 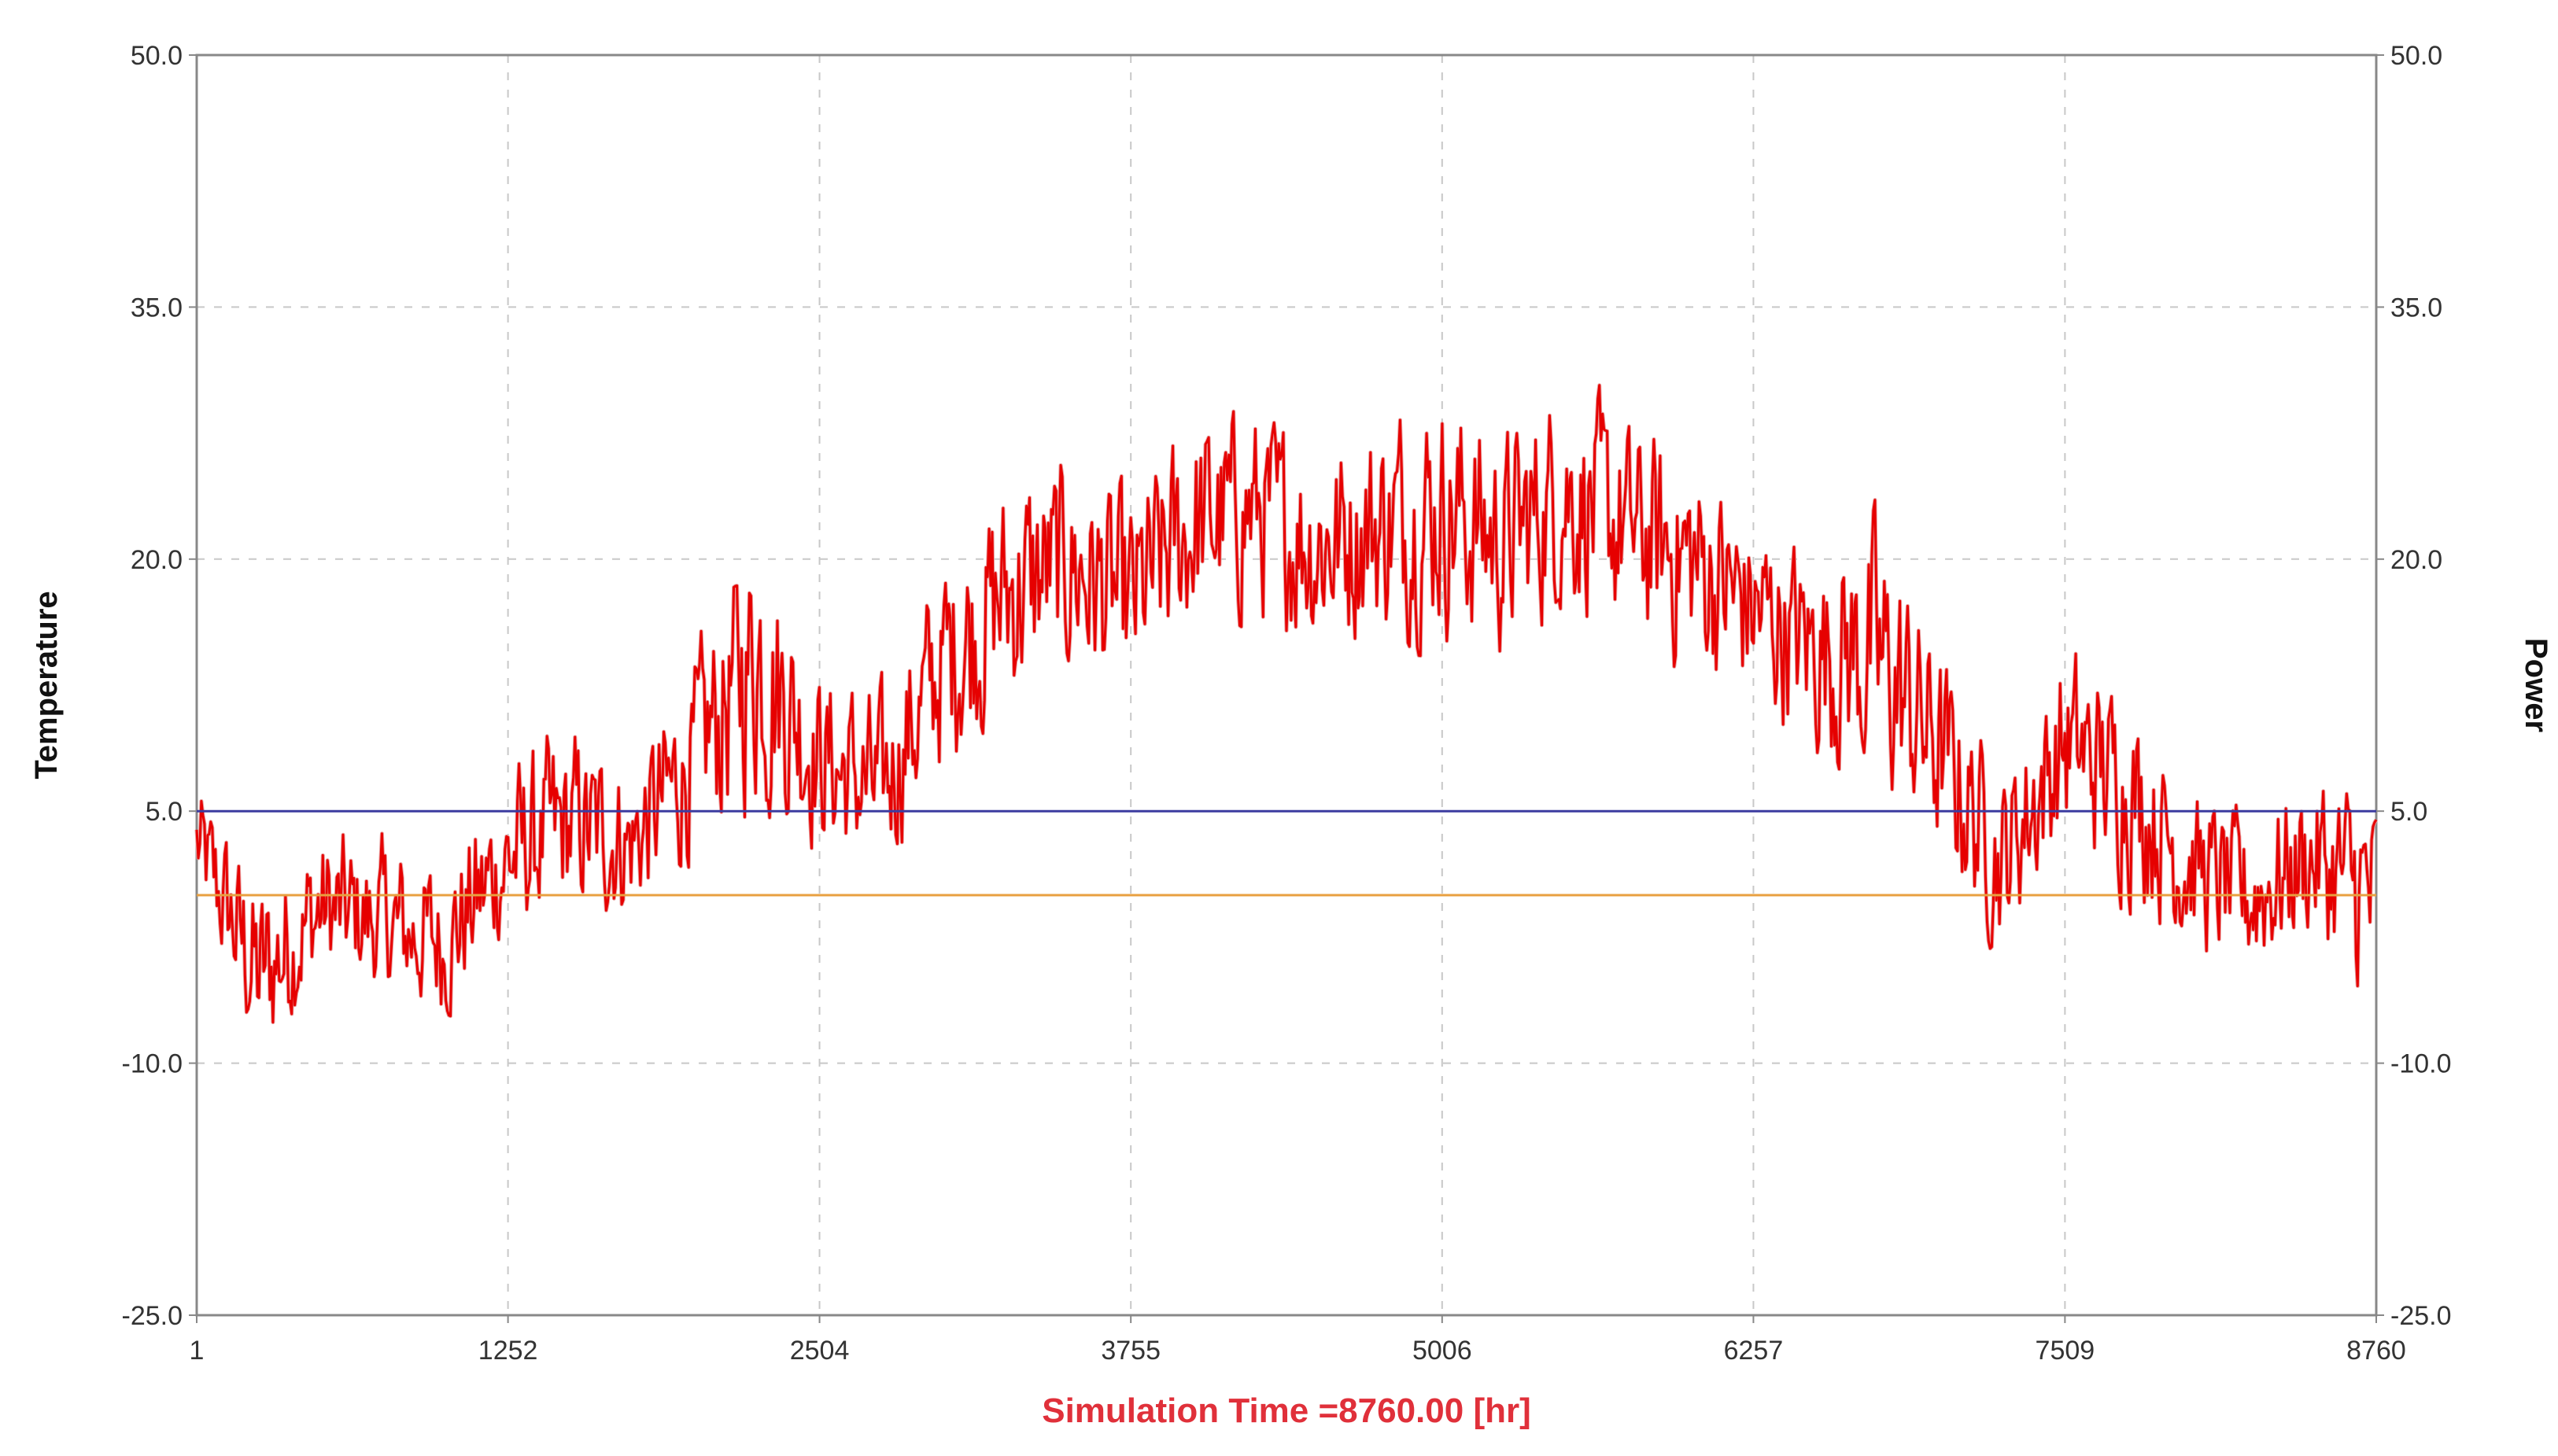 I want to click on simulation-time-label: Simulation Time =8760.00 [hr], so click(x=1286, y=1410).